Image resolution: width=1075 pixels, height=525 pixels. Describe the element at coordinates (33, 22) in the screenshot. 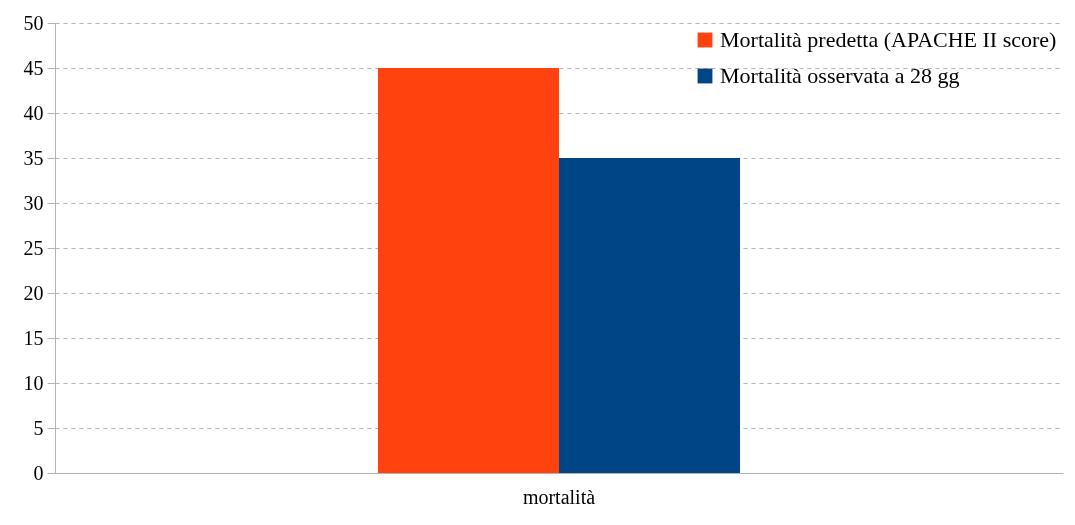

I see `y-tick-label: 50` at that location.